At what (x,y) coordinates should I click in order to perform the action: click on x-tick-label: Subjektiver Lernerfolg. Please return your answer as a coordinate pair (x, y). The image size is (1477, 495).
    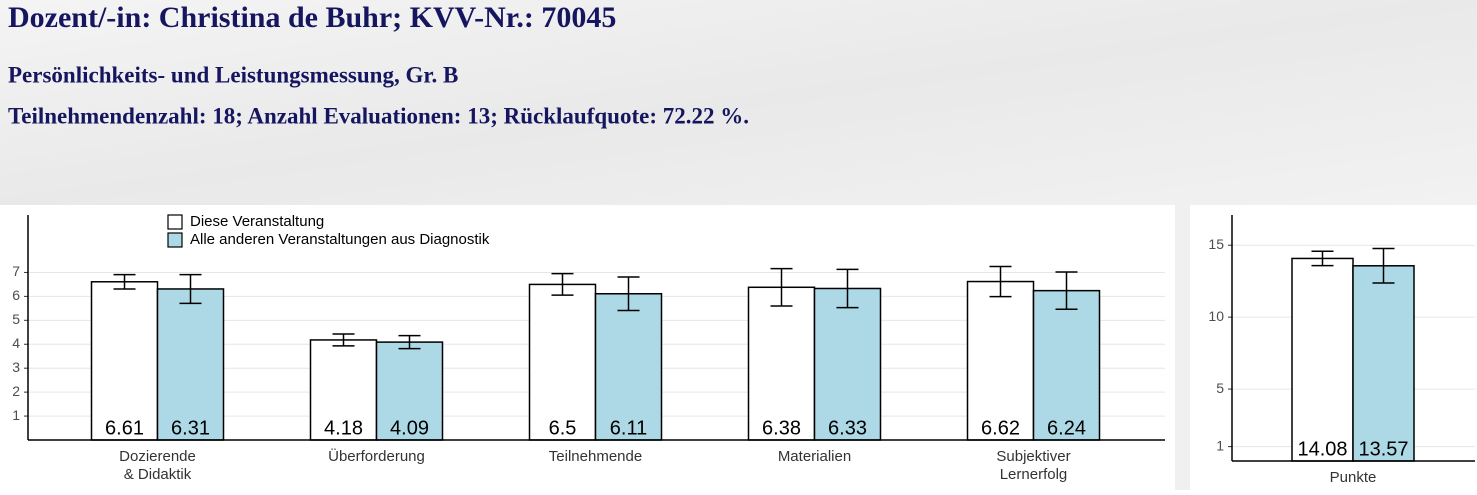
    Looking at the image, I should click on (1033, 465).